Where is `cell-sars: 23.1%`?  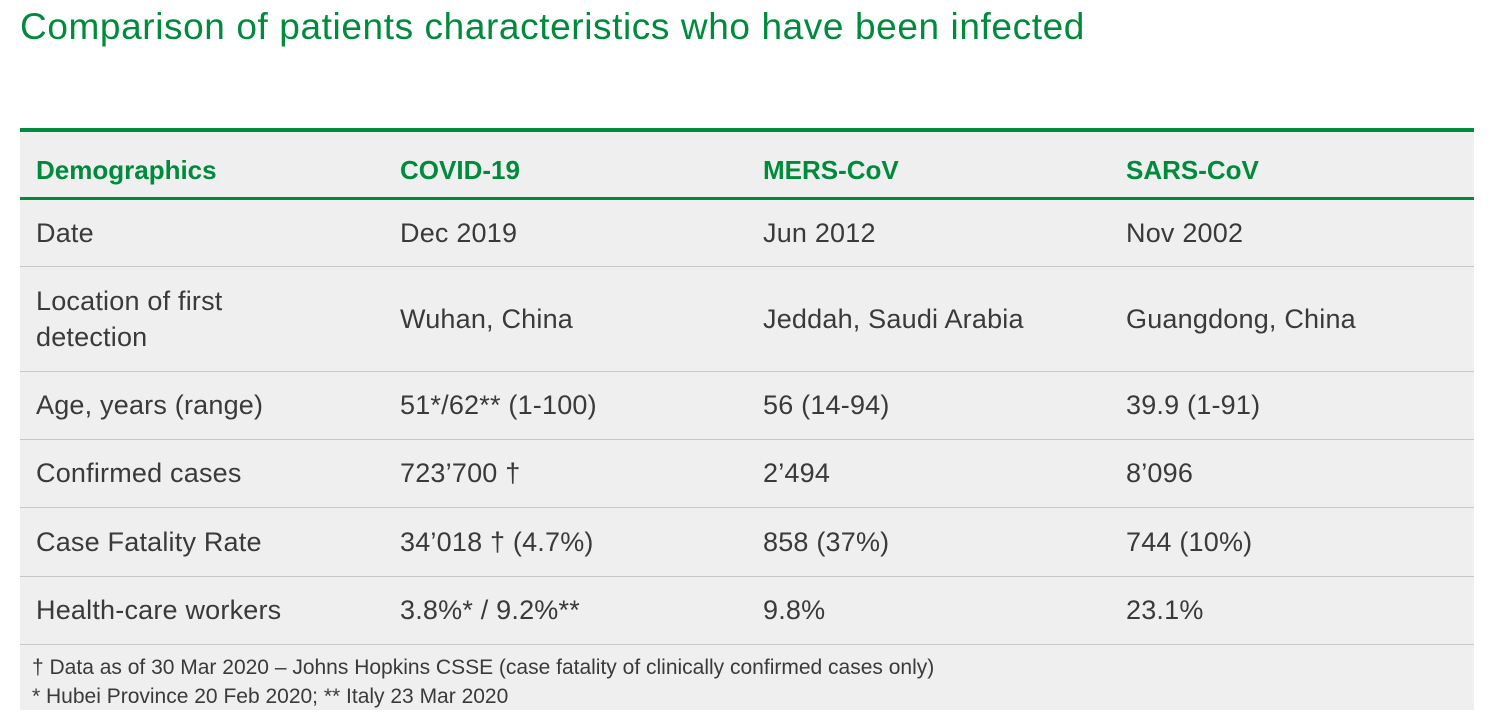 cell-sars: 23.1% is located at coordinates (1292, 610).